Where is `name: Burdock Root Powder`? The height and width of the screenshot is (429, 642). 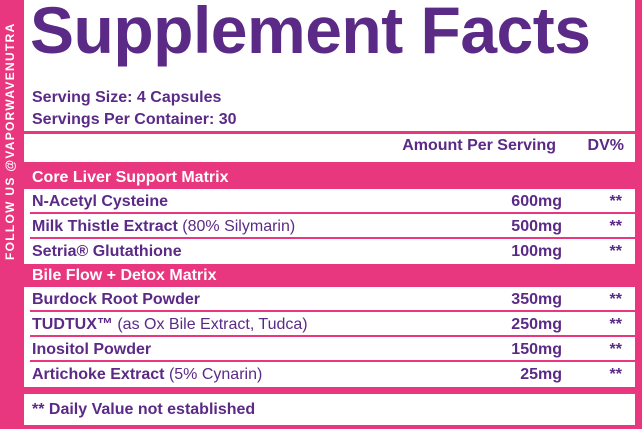
name: Burdock Root Powder is located at coordinates (116, 299).